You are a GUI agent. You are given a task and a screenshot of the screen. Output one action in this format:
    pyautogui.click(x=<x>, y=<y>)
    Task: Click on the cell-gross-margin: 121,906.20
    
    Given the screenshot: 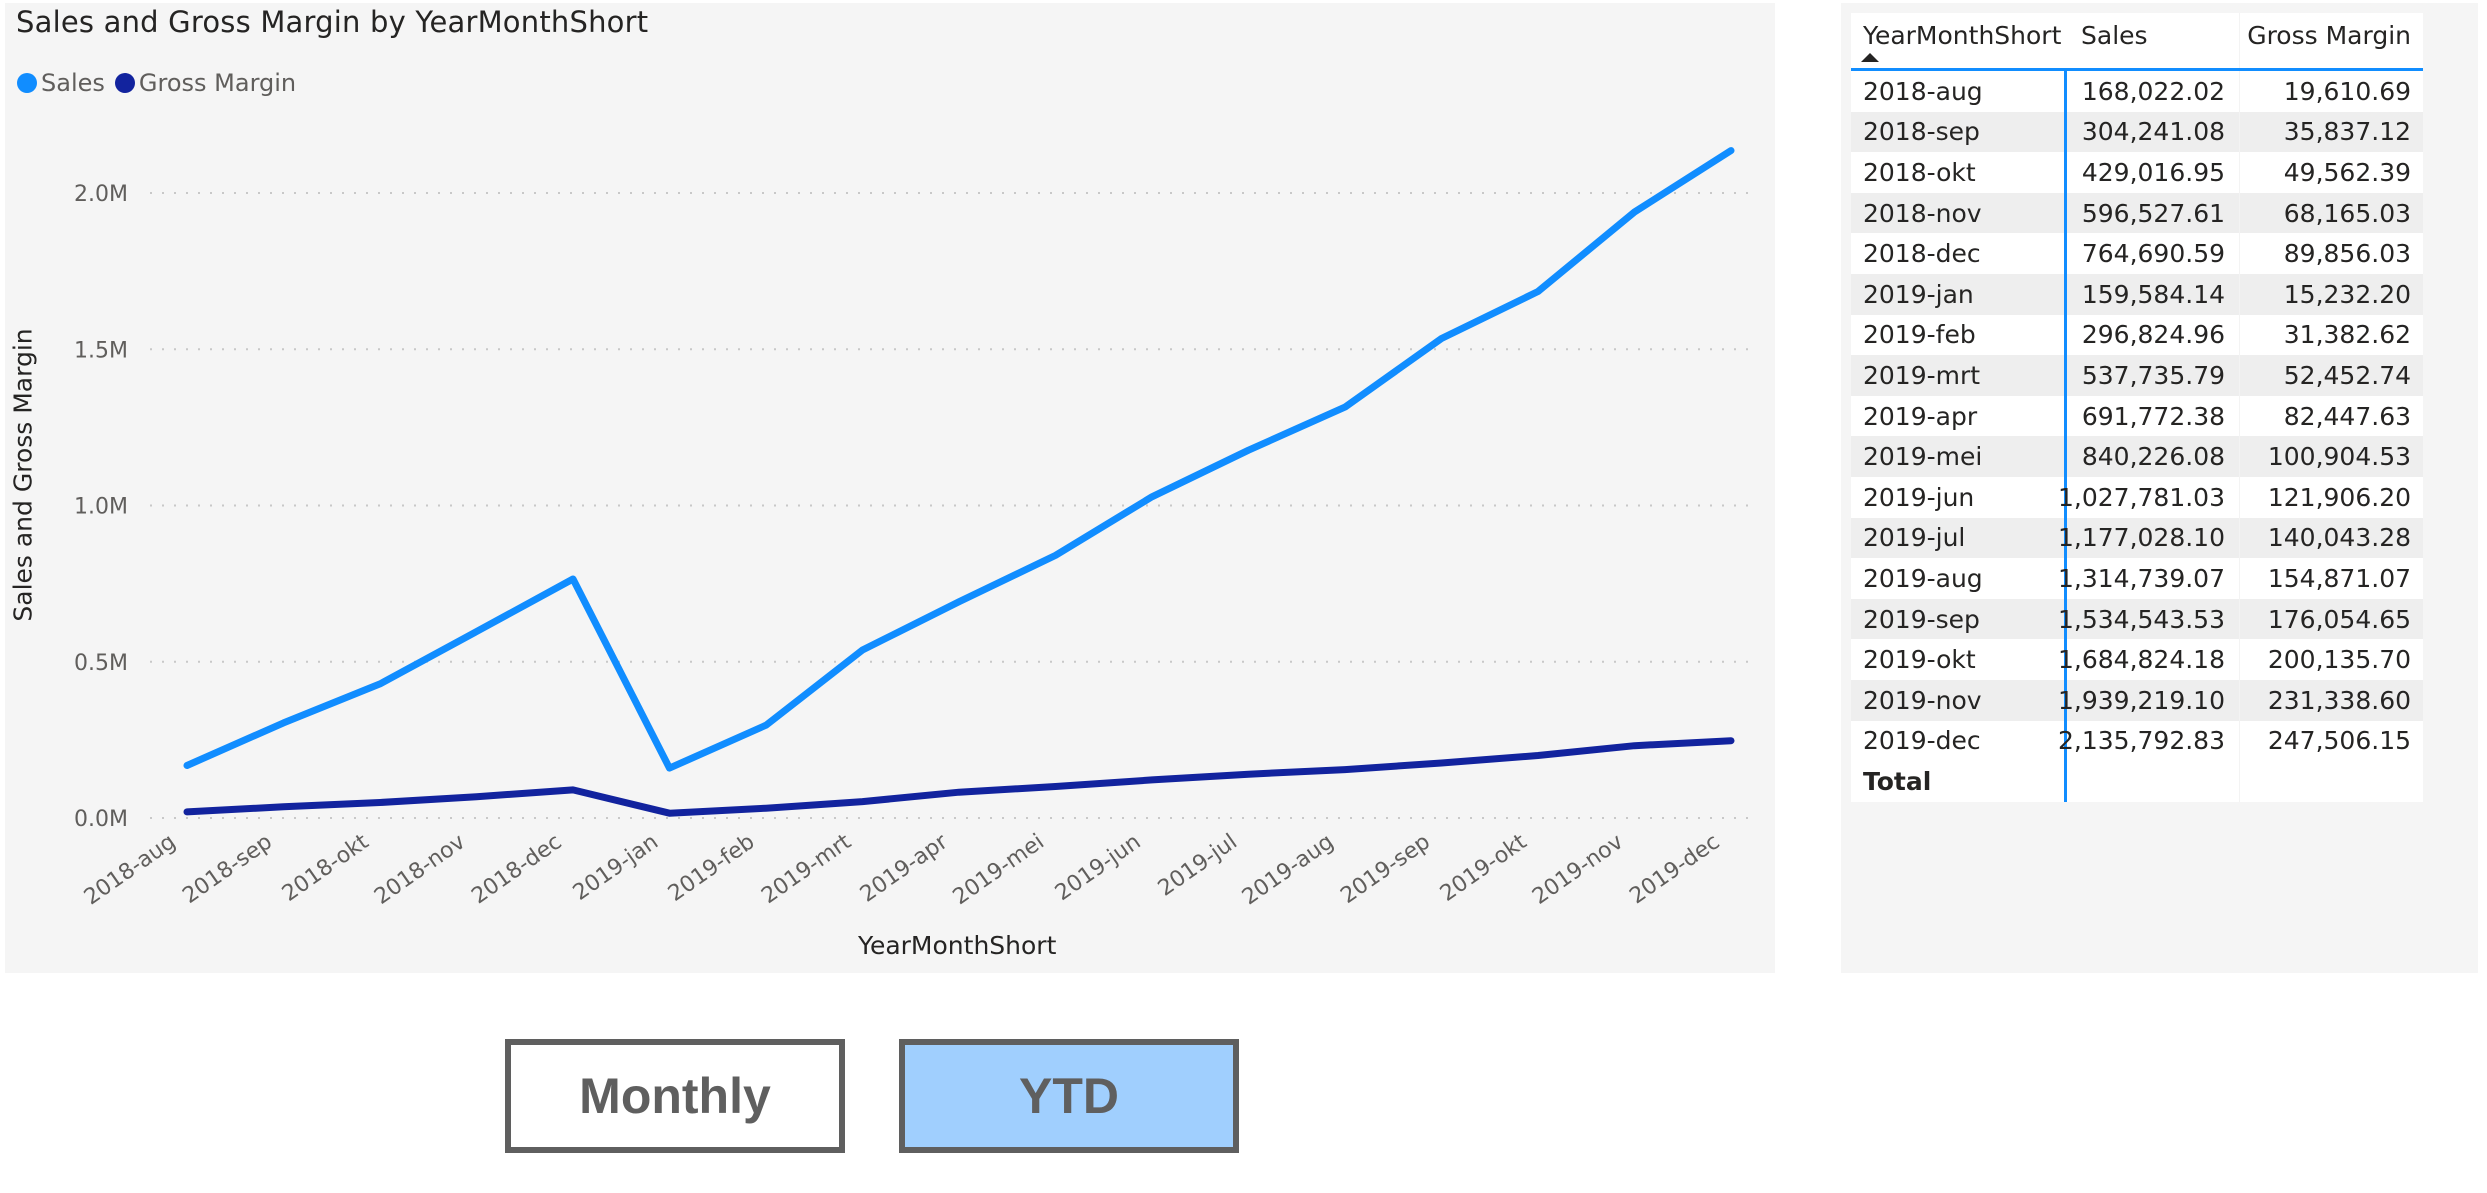 What is the action you would take?
    pyautogui.click(x=2339, y=497)
    